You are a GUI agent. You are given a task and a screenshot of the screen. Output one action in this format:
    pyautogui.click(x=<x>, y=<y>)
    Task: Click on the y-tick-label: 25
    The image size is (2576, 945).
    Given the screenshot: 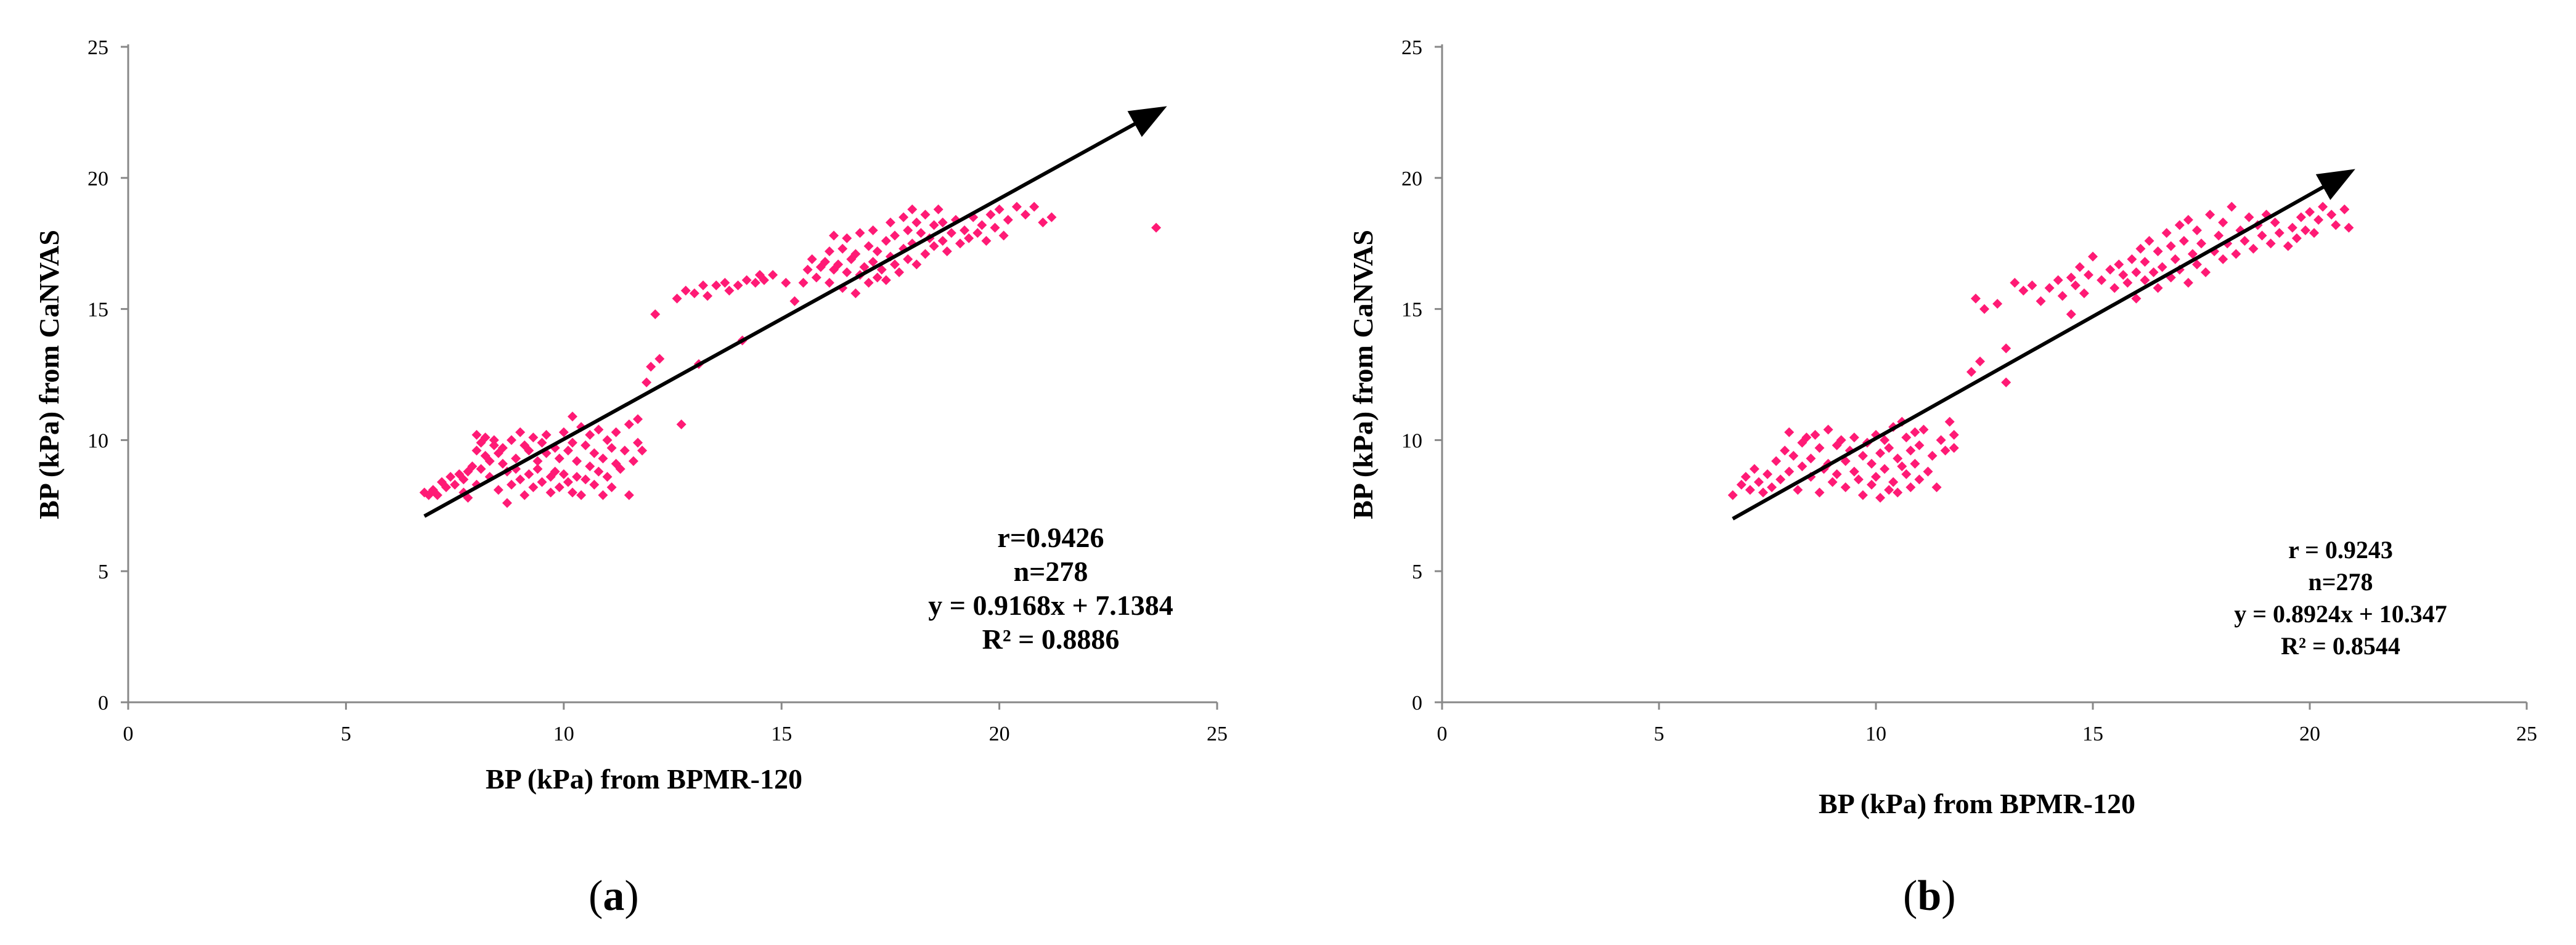 What is the action you would take?
    pyautogui.click(x=98, y=47)
    